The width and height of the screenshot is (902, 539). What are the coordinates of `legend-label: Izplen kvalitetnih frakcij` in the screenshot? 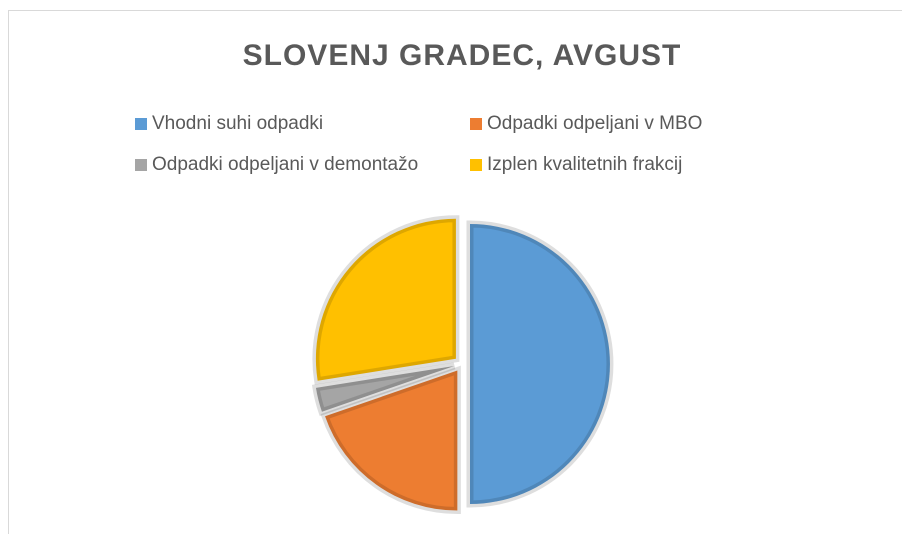 It's located at (584, 164).